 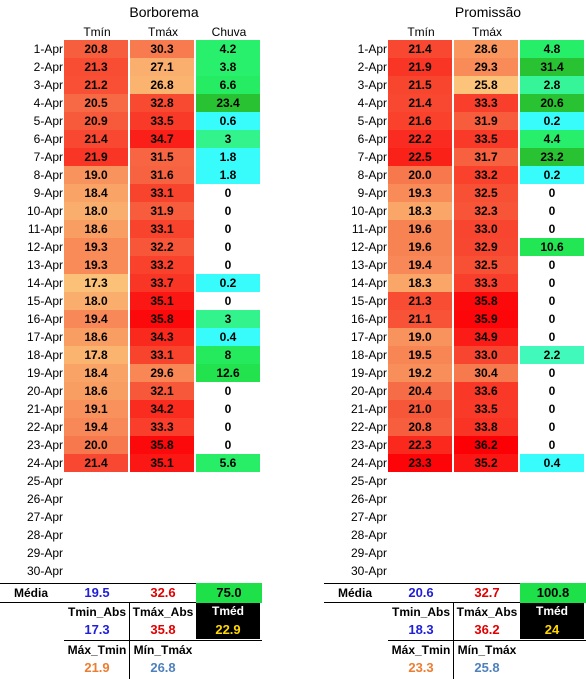 I want to click on day-label: 29-Apr, so click(x=44, y=553).